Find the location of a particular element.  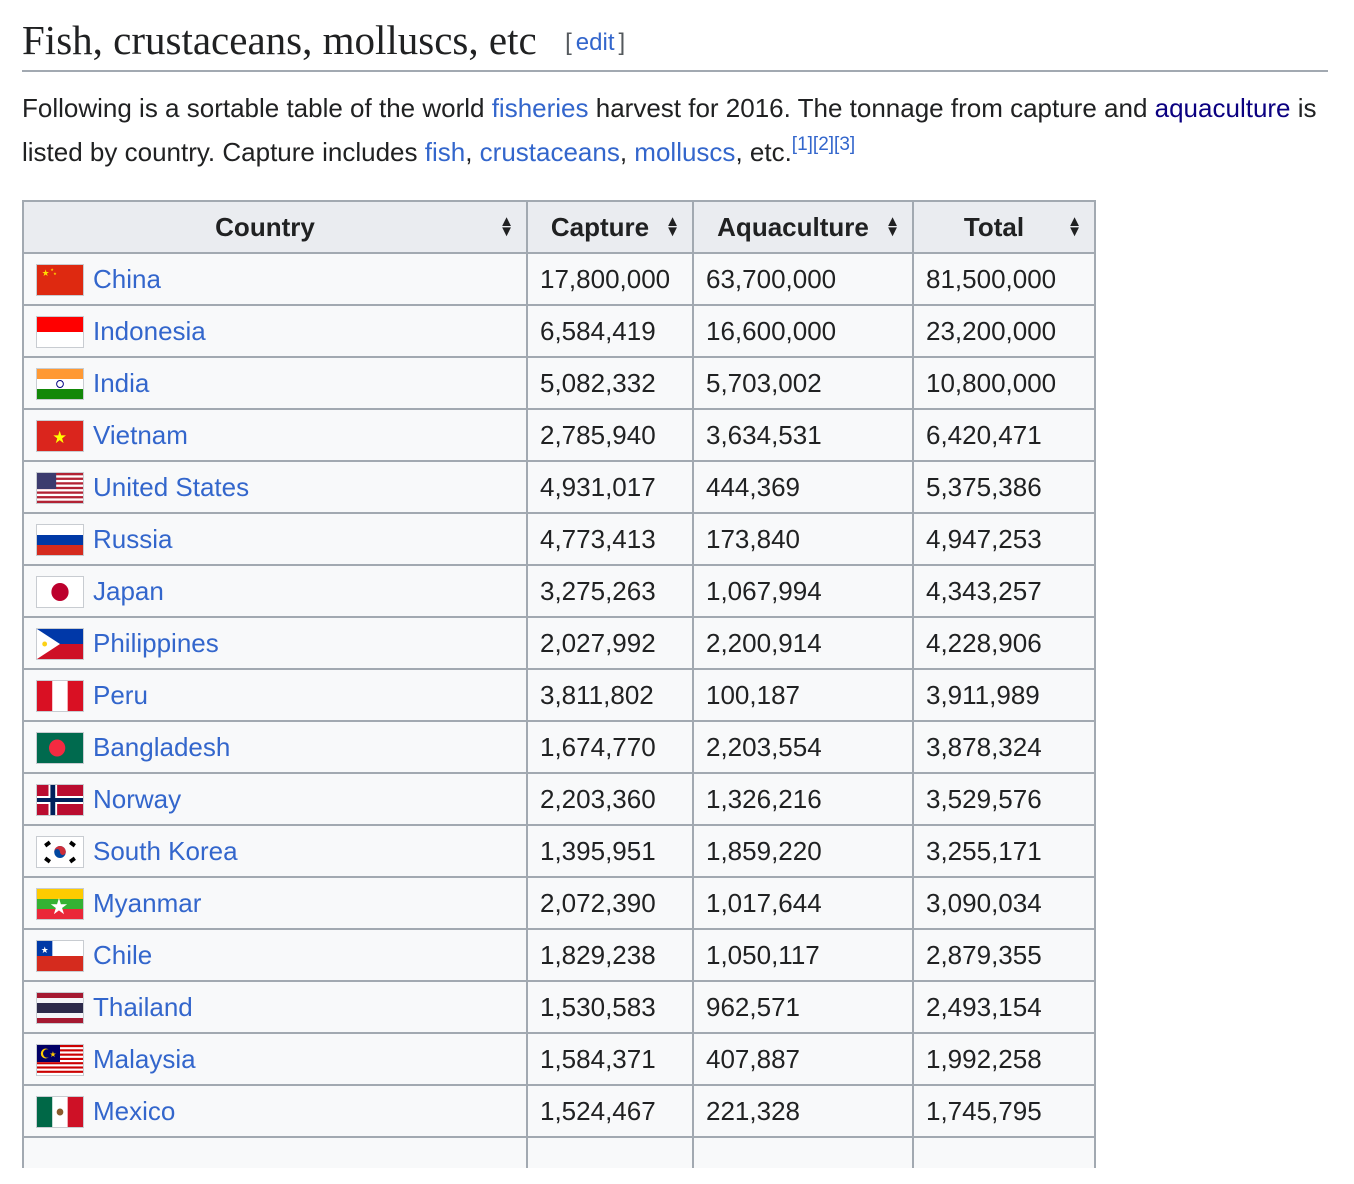

reference-2: [2] is located at coordinates (823, 144).